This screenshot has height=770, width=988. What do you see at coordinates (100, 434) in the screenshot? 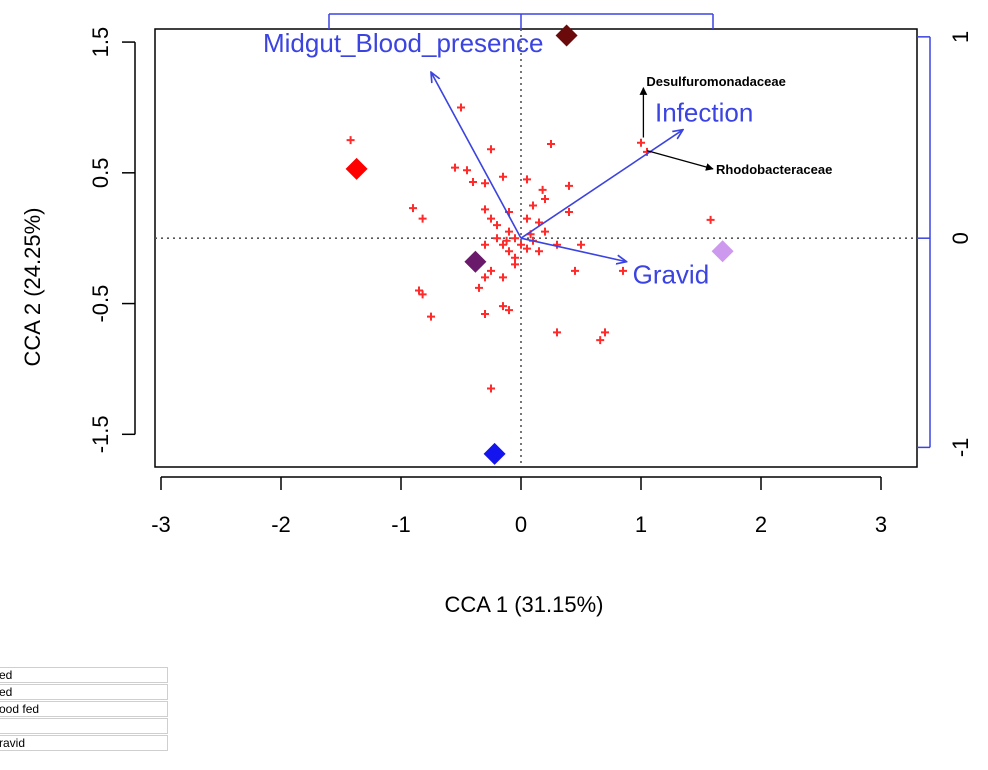
I see `y-tick-label: -1.5` at bounding box center [100, 434].